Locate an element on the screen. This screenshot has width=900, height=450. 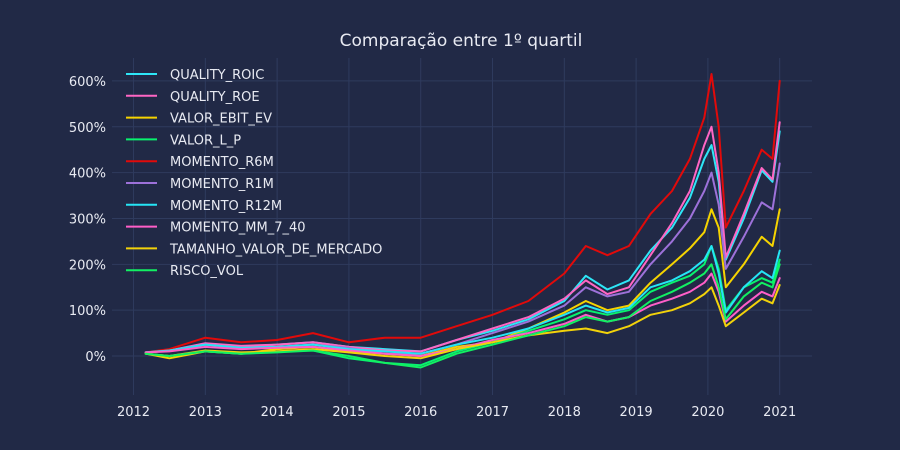
legend-label: MOMENTO_MM_7_40 is located at coordinates (238, 228).